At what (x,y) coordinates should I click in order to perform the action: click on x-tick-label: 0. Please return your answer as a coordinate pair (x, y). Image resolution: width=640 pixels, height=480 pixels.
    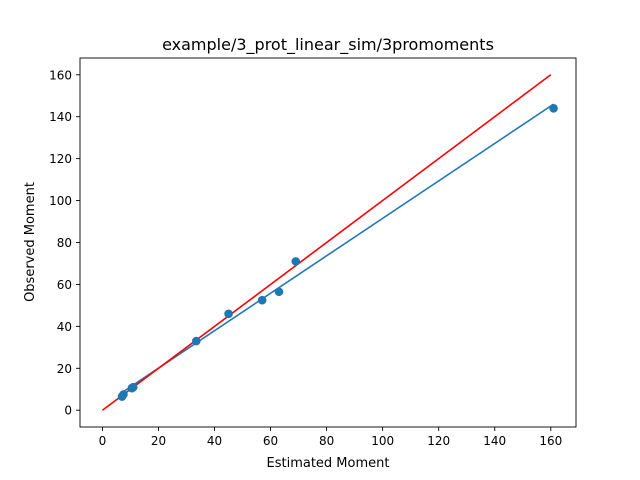
    Looking at the image, I should click on (103, 441).